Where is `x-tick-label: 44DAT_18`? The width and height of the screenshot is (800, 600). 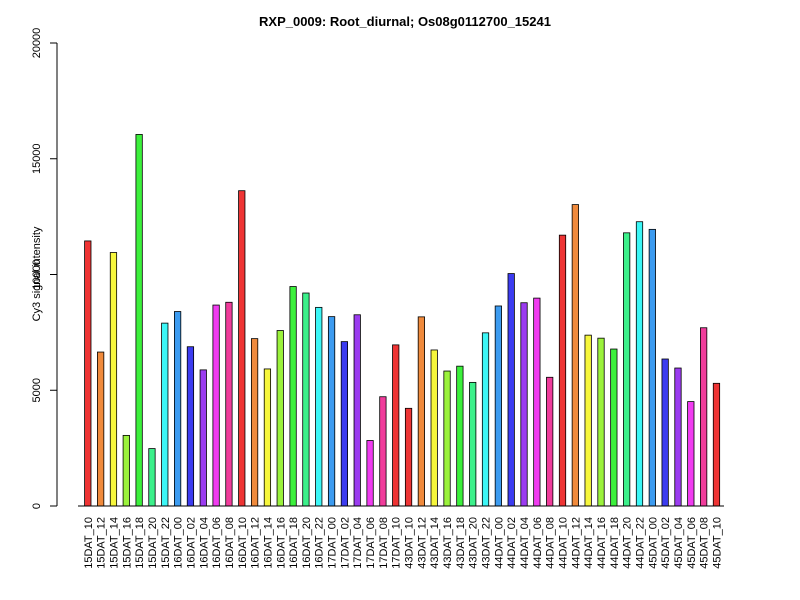
x-tick-label: 44DAT_18 is located at coordinates (615, 543).